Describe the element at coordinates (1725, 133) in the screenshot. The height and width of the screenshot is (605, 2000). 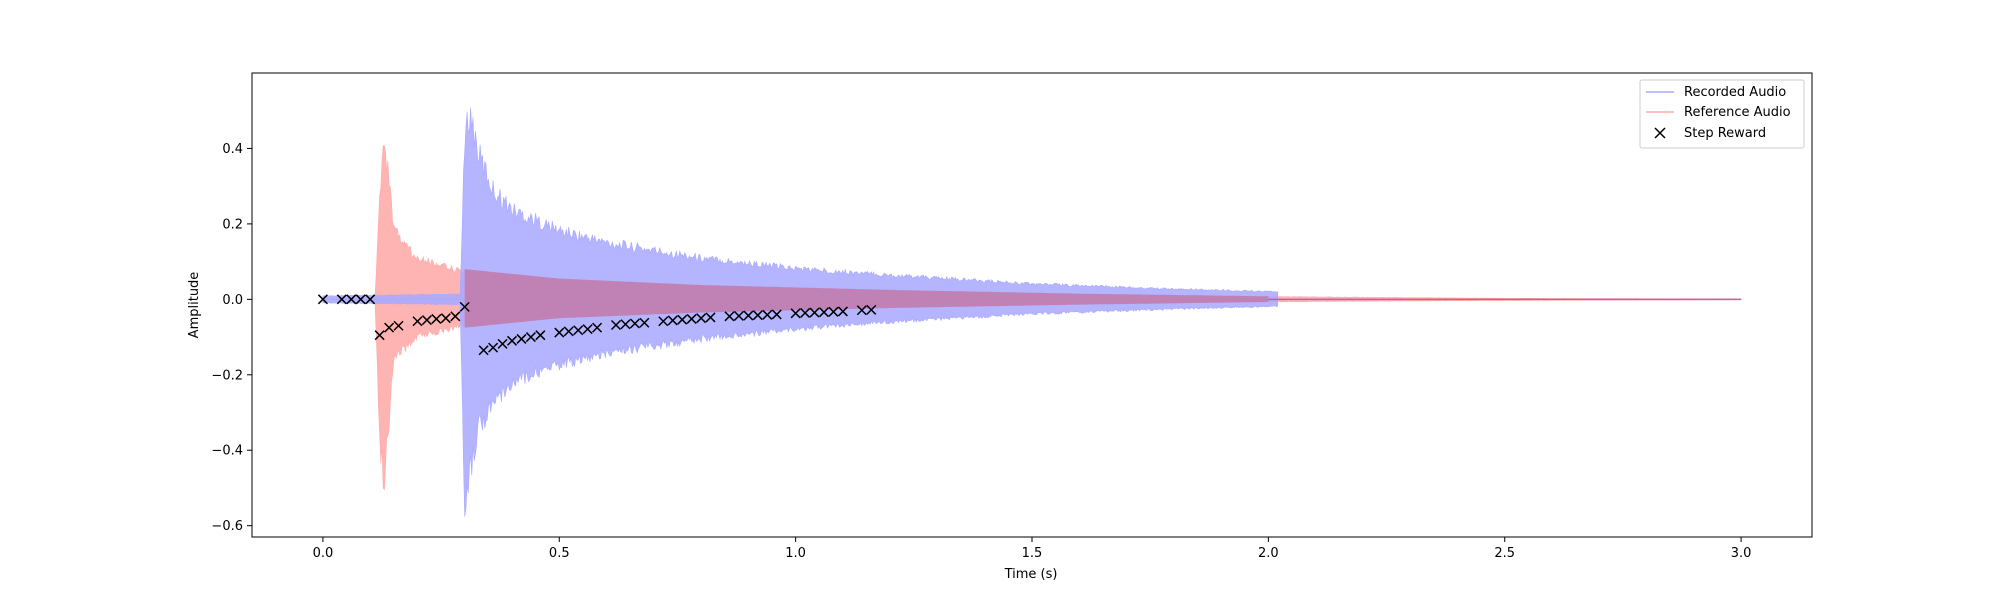
I see `legend-label-step-reward: Step Reward` at that location.